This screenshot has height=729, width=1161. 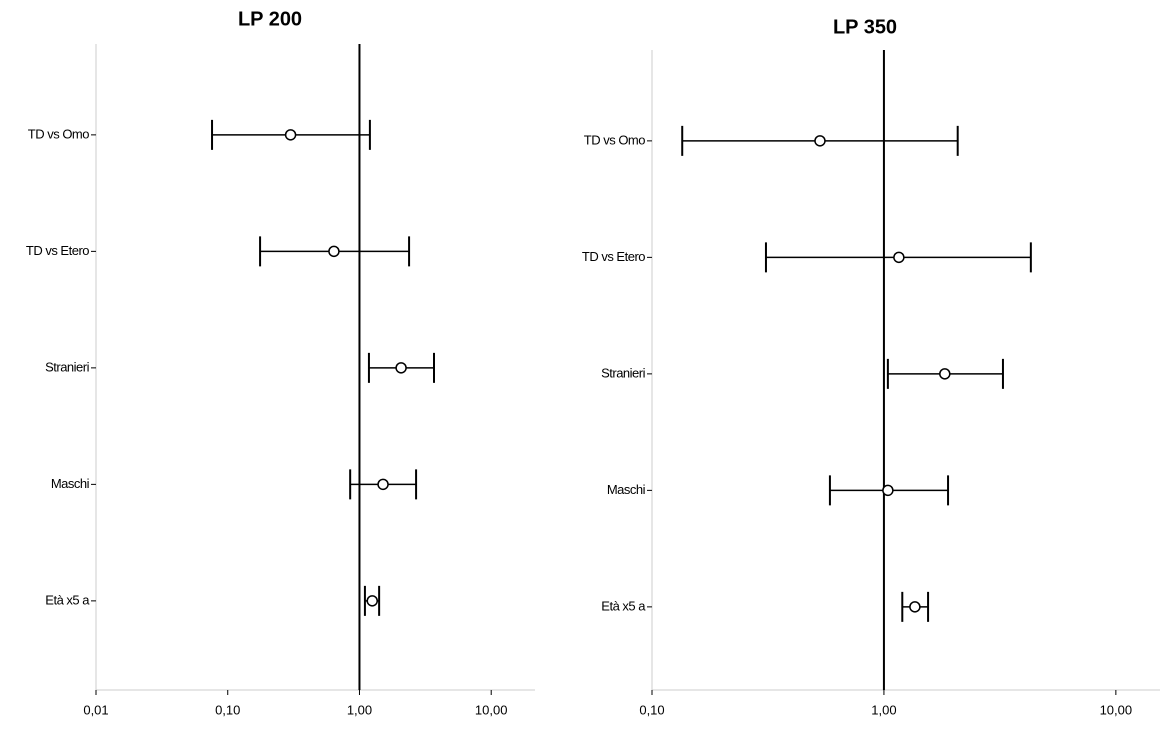 I want to click on chart-title: LP 350, so click(x=865, y=27).